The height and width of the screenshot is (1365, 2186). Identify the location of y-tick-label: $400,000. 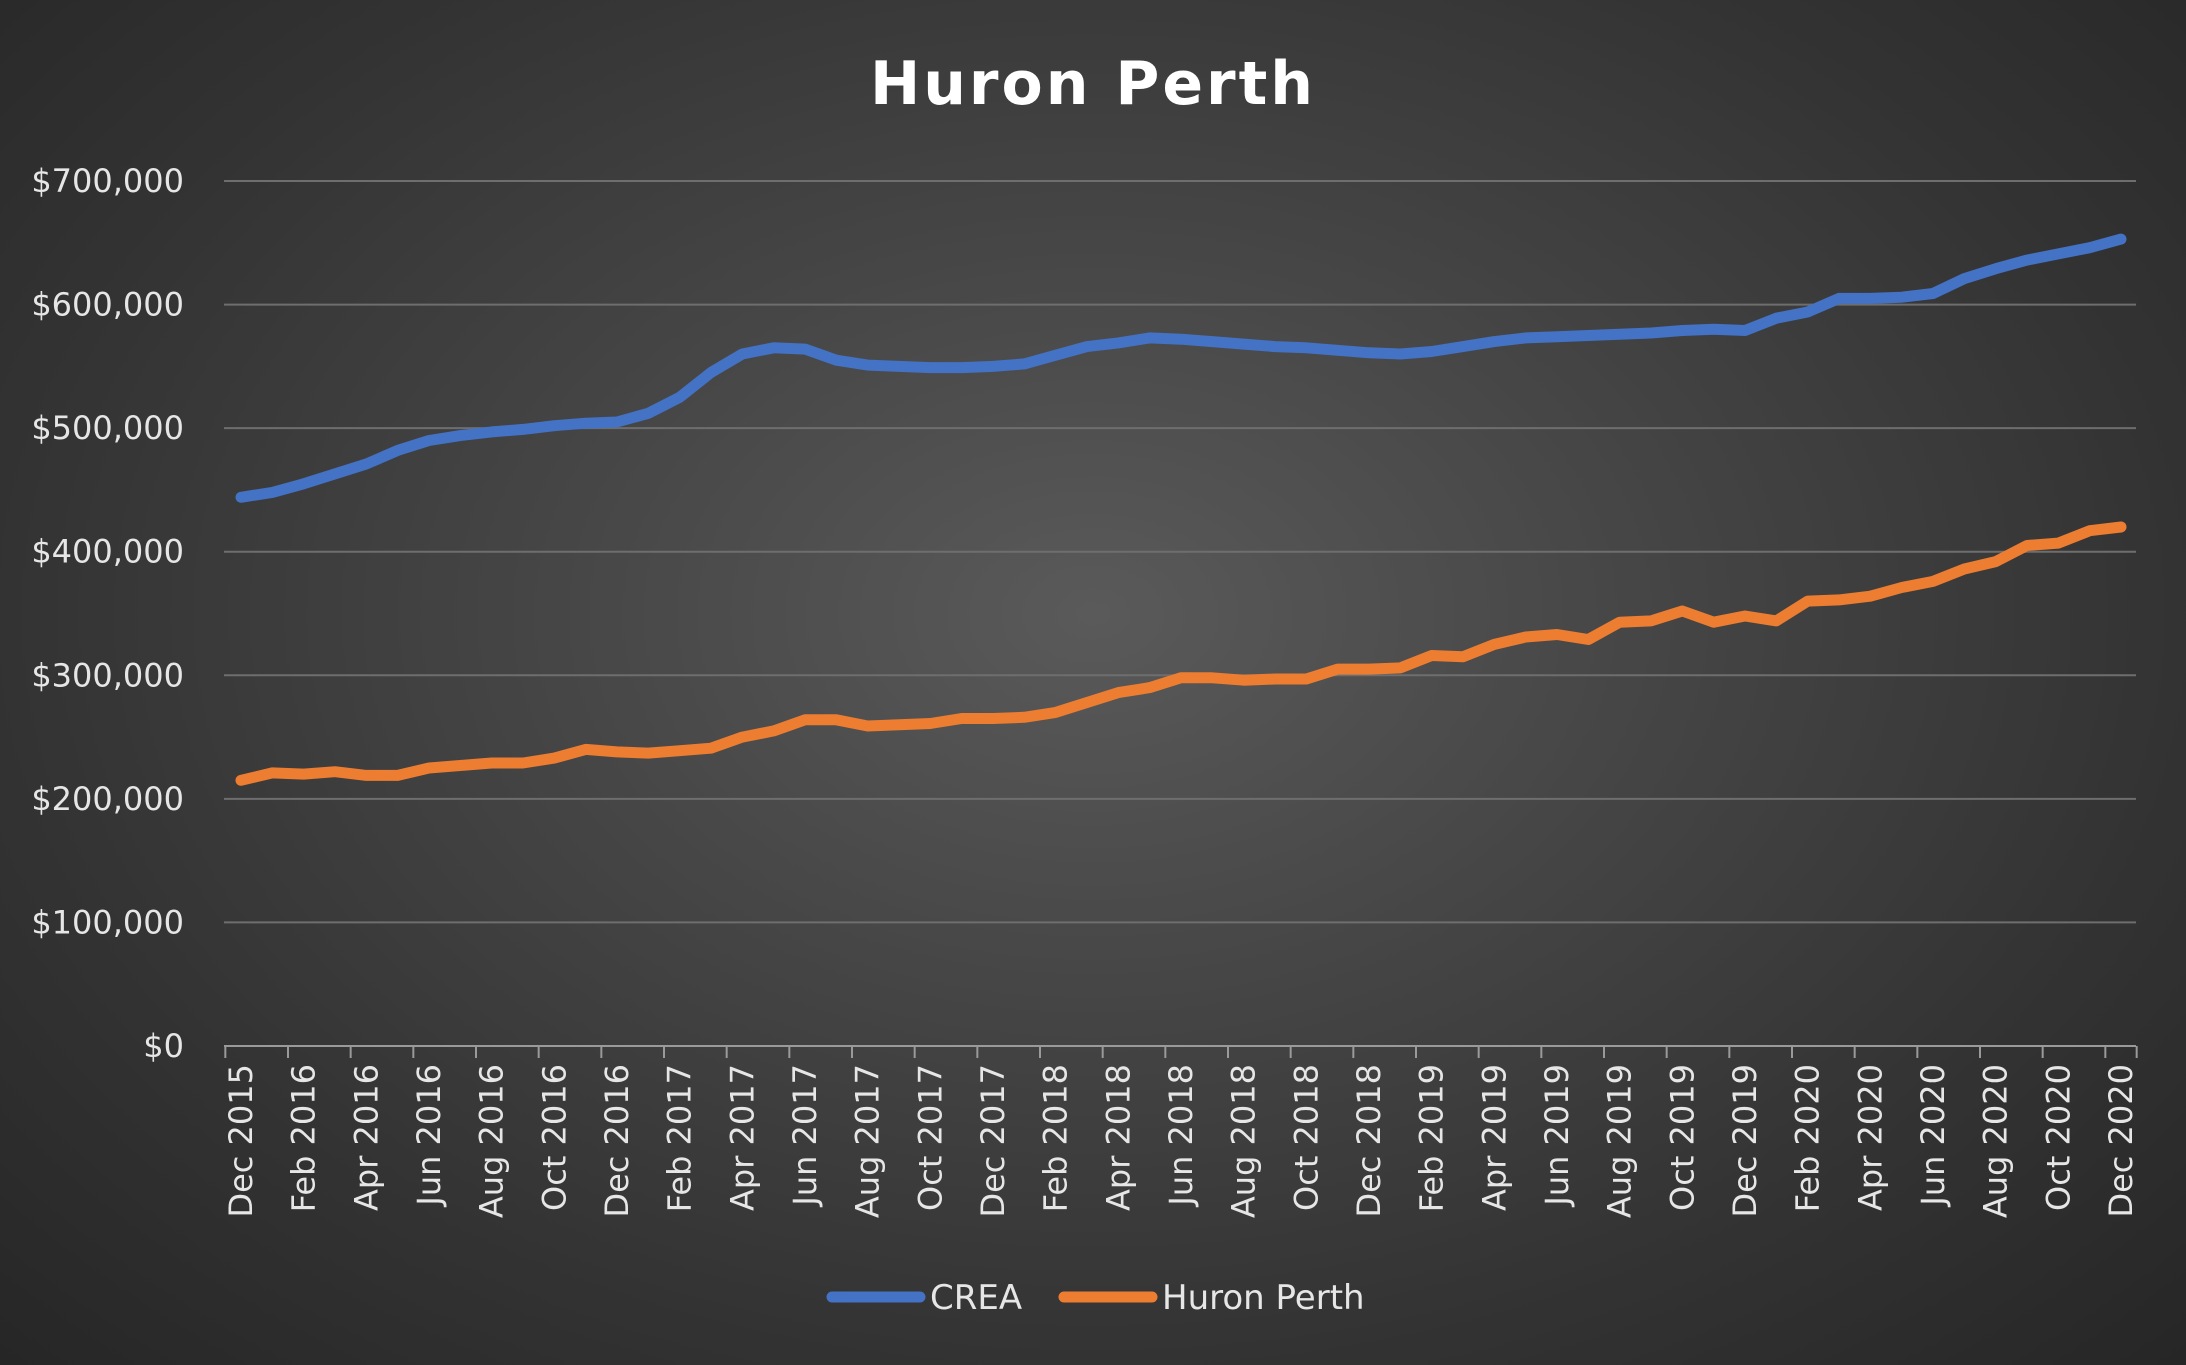
(107, 552).